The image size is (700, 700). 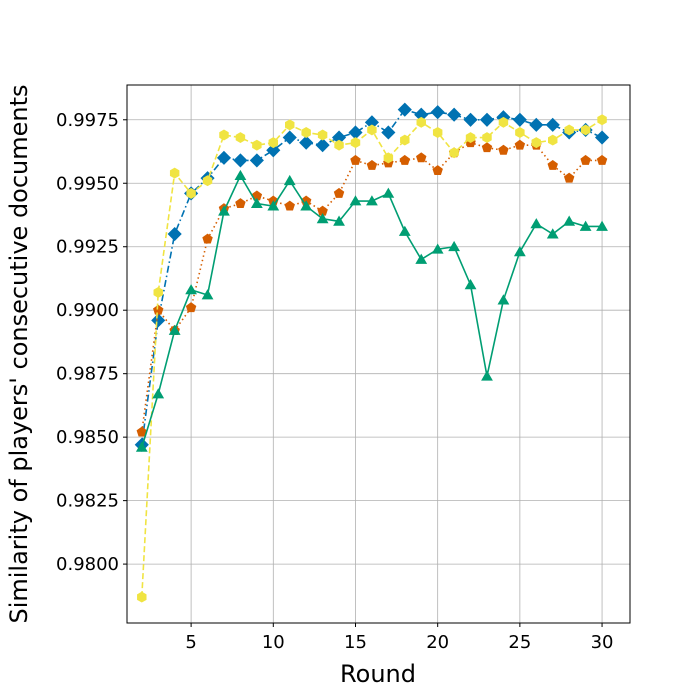 What do you see at coordinates (87, 120) in the screenshot?
I see `y-tick-label: 0.9975` at bounding box center [87, 120].